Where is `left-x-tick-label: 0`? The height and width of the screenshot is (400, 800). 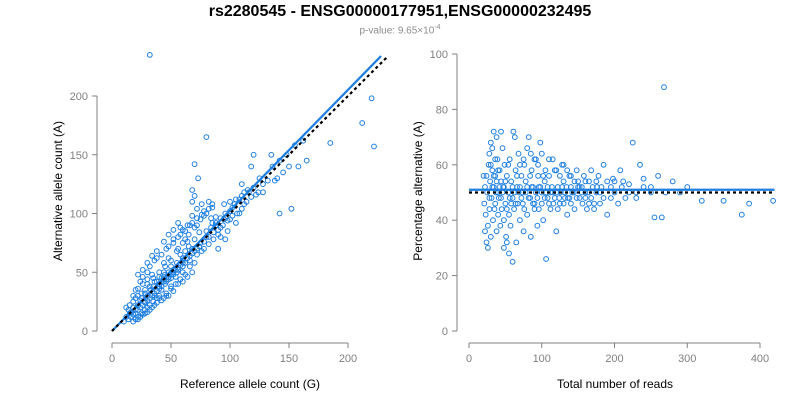 left-x-tick-label: 0 is located at coordinates (112, 359).